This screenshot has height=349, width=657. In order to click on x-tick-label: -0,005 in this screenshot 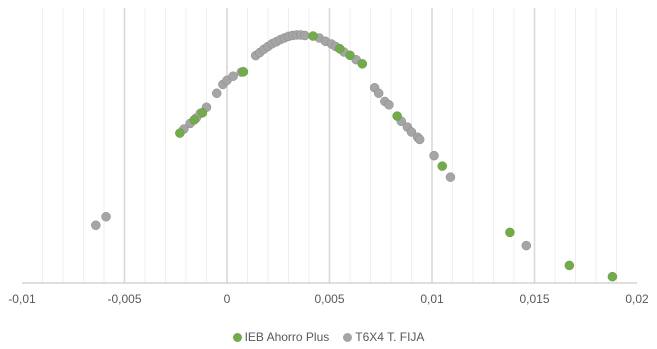, I will do `click(124, 299)`.